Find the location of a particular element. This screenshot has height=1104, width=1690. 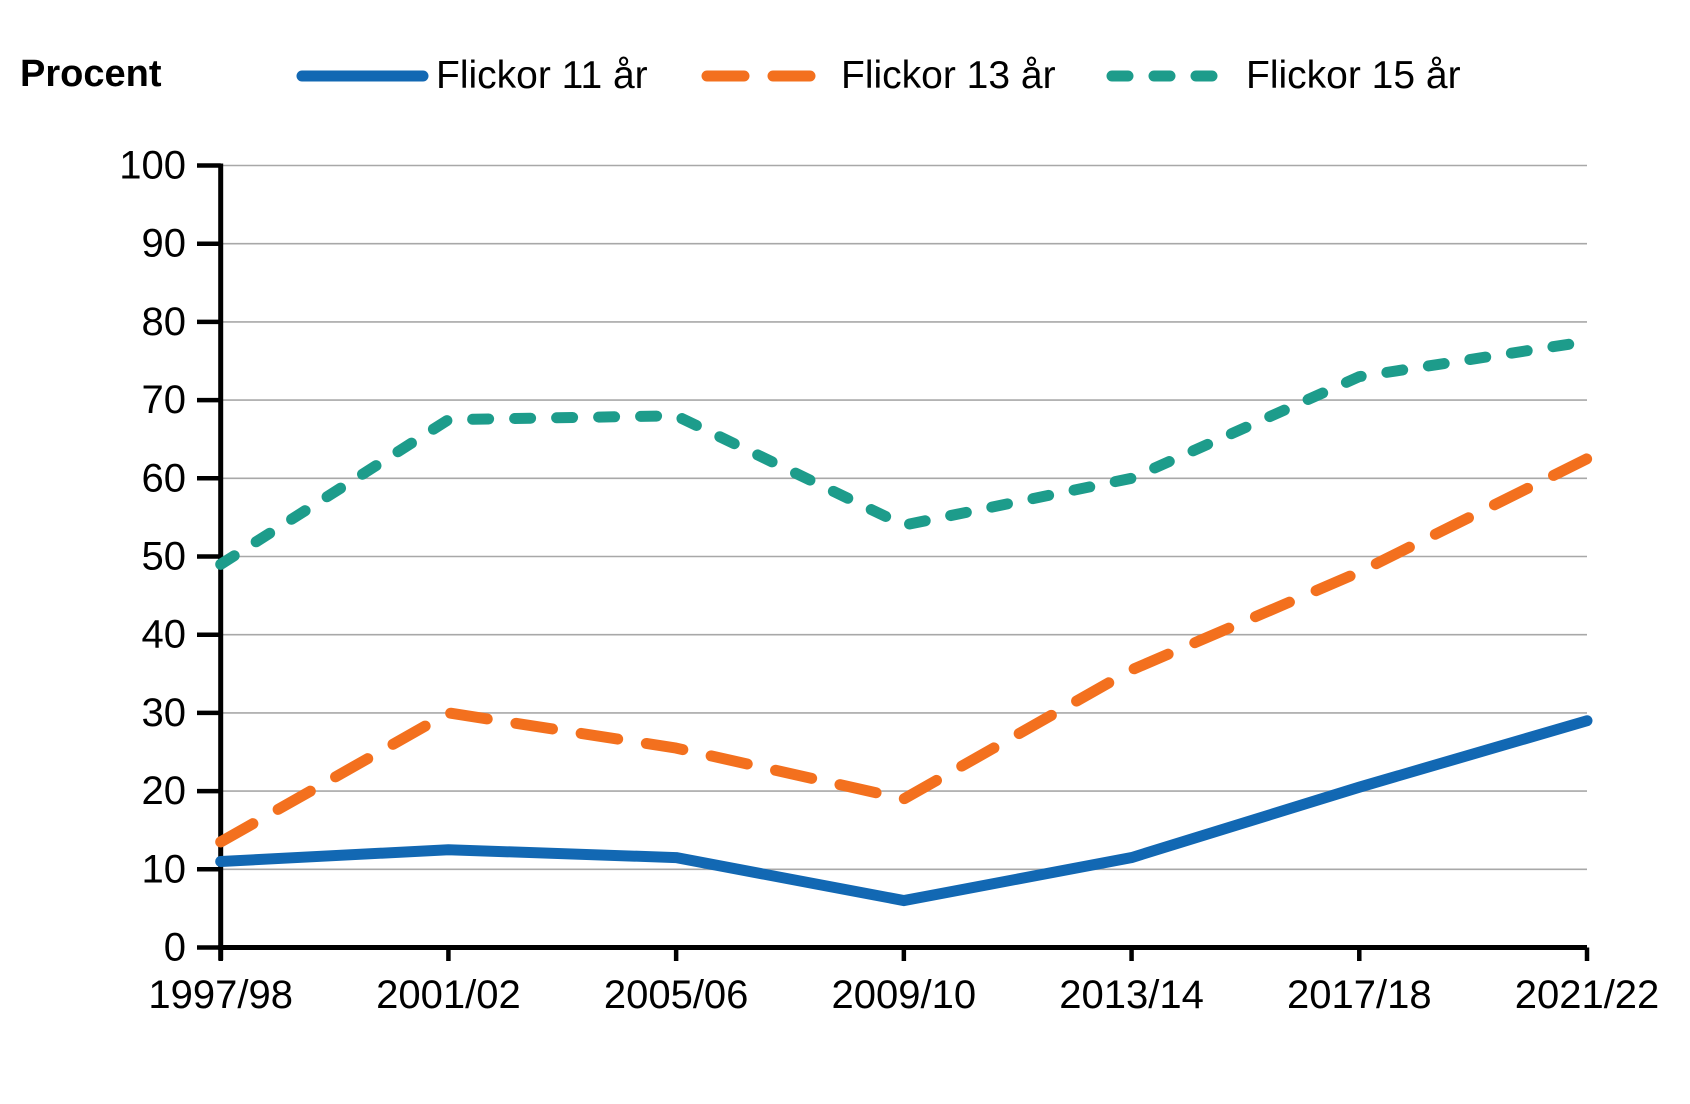

legend-label: Flickor 11 år is located at coordinates (542, 75).